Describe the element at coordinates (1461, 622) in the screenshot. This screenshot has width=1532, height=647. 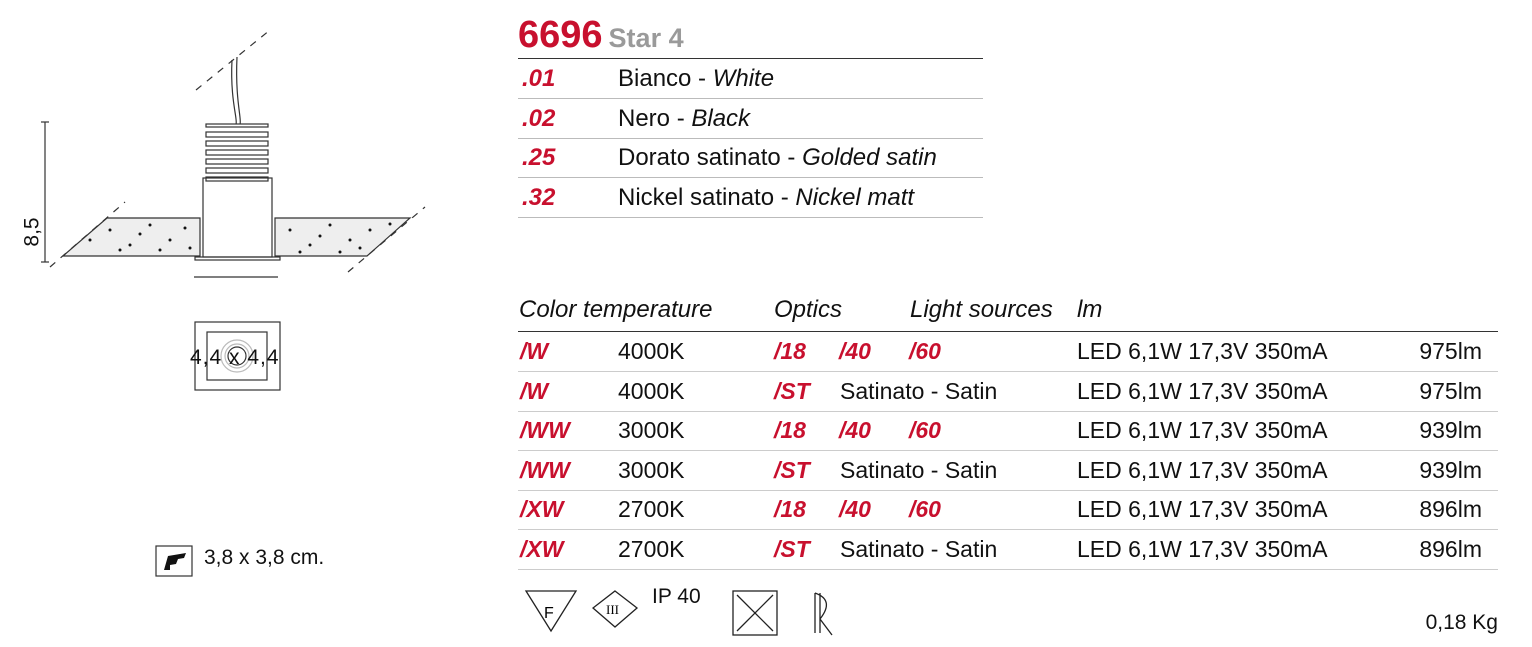
I see `weight: 0,18 Kg` at that location.